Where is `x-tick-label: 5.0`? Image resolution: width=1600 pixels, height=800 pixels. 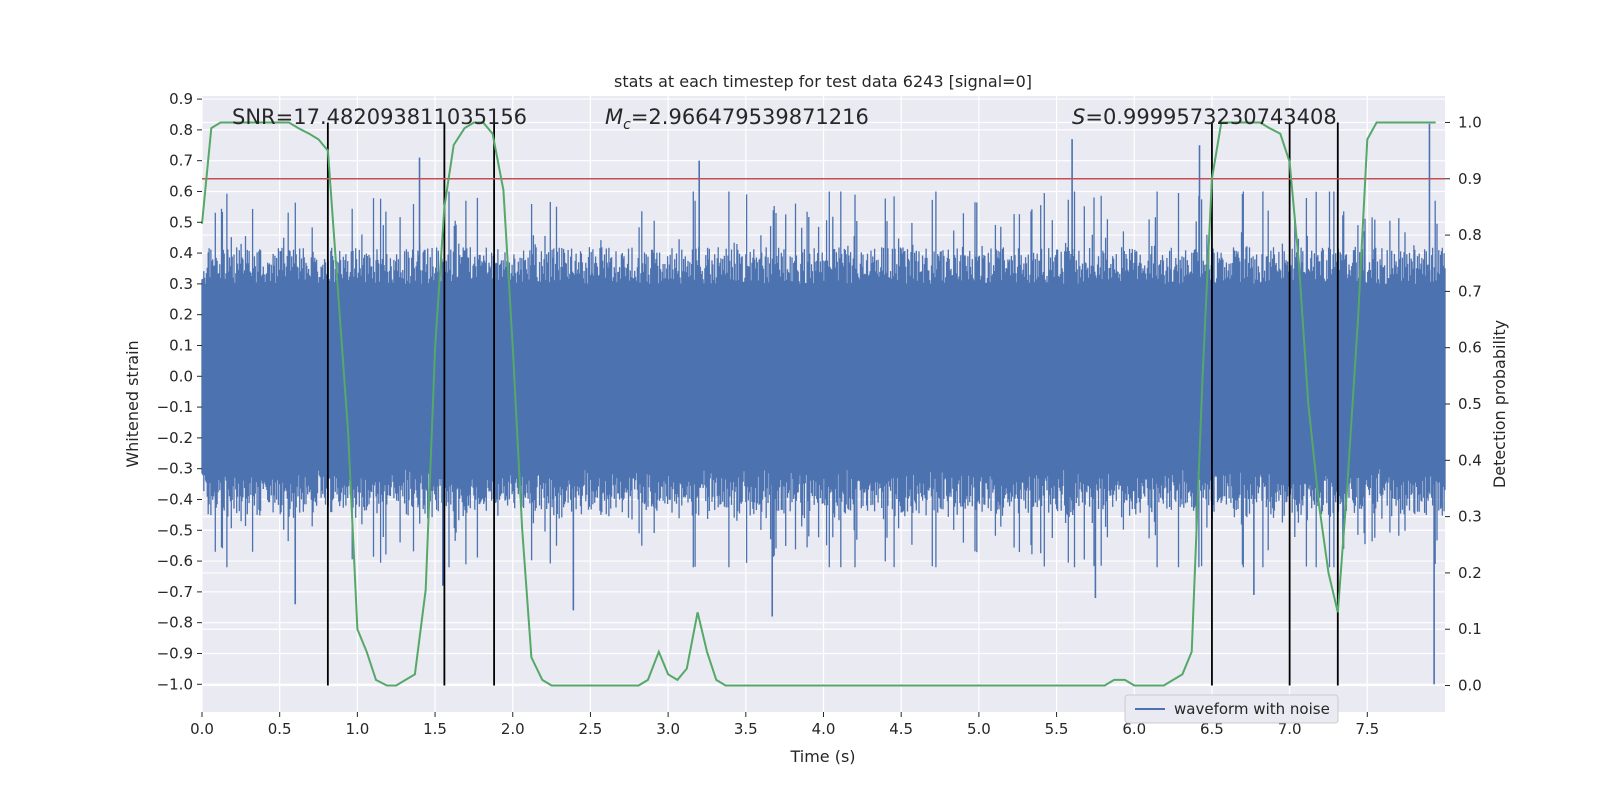
x-tick-label: 5.0 is located at coordinates (979, 729).